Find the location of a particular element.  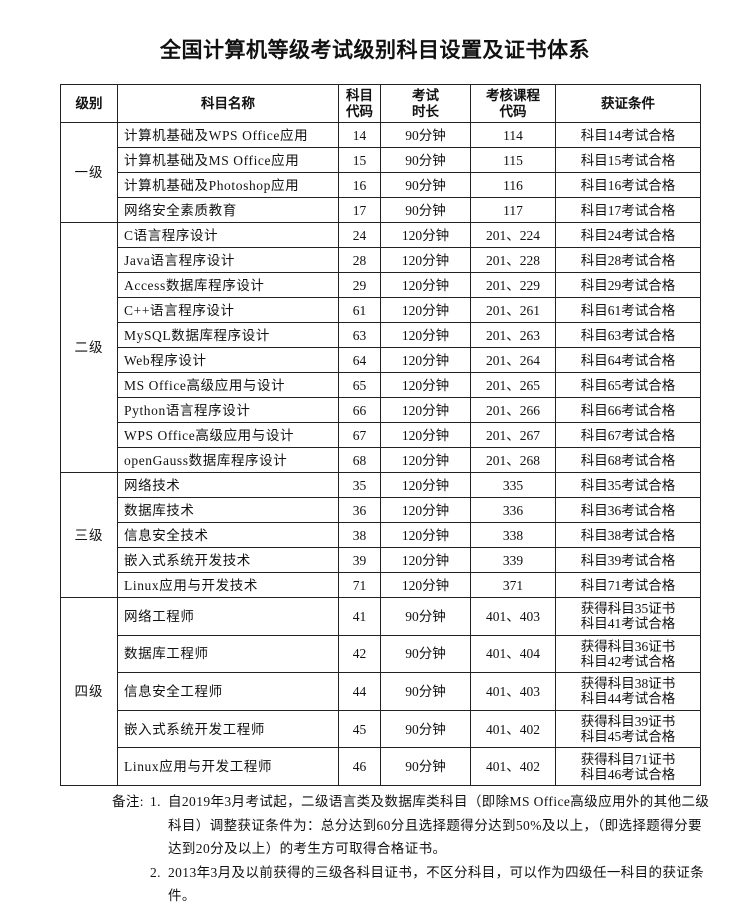

subject-name: MS Office高级应用与设计 is located at coordinates (228, 385).